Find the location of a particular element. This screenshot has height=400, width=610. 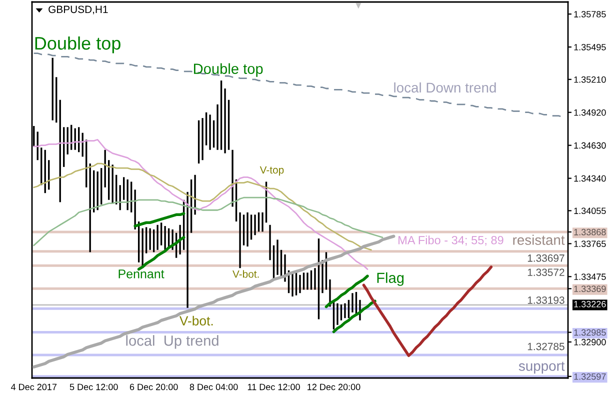

x-tick-label: 11 Dec 12:00 is located at coordinates (274, 387).